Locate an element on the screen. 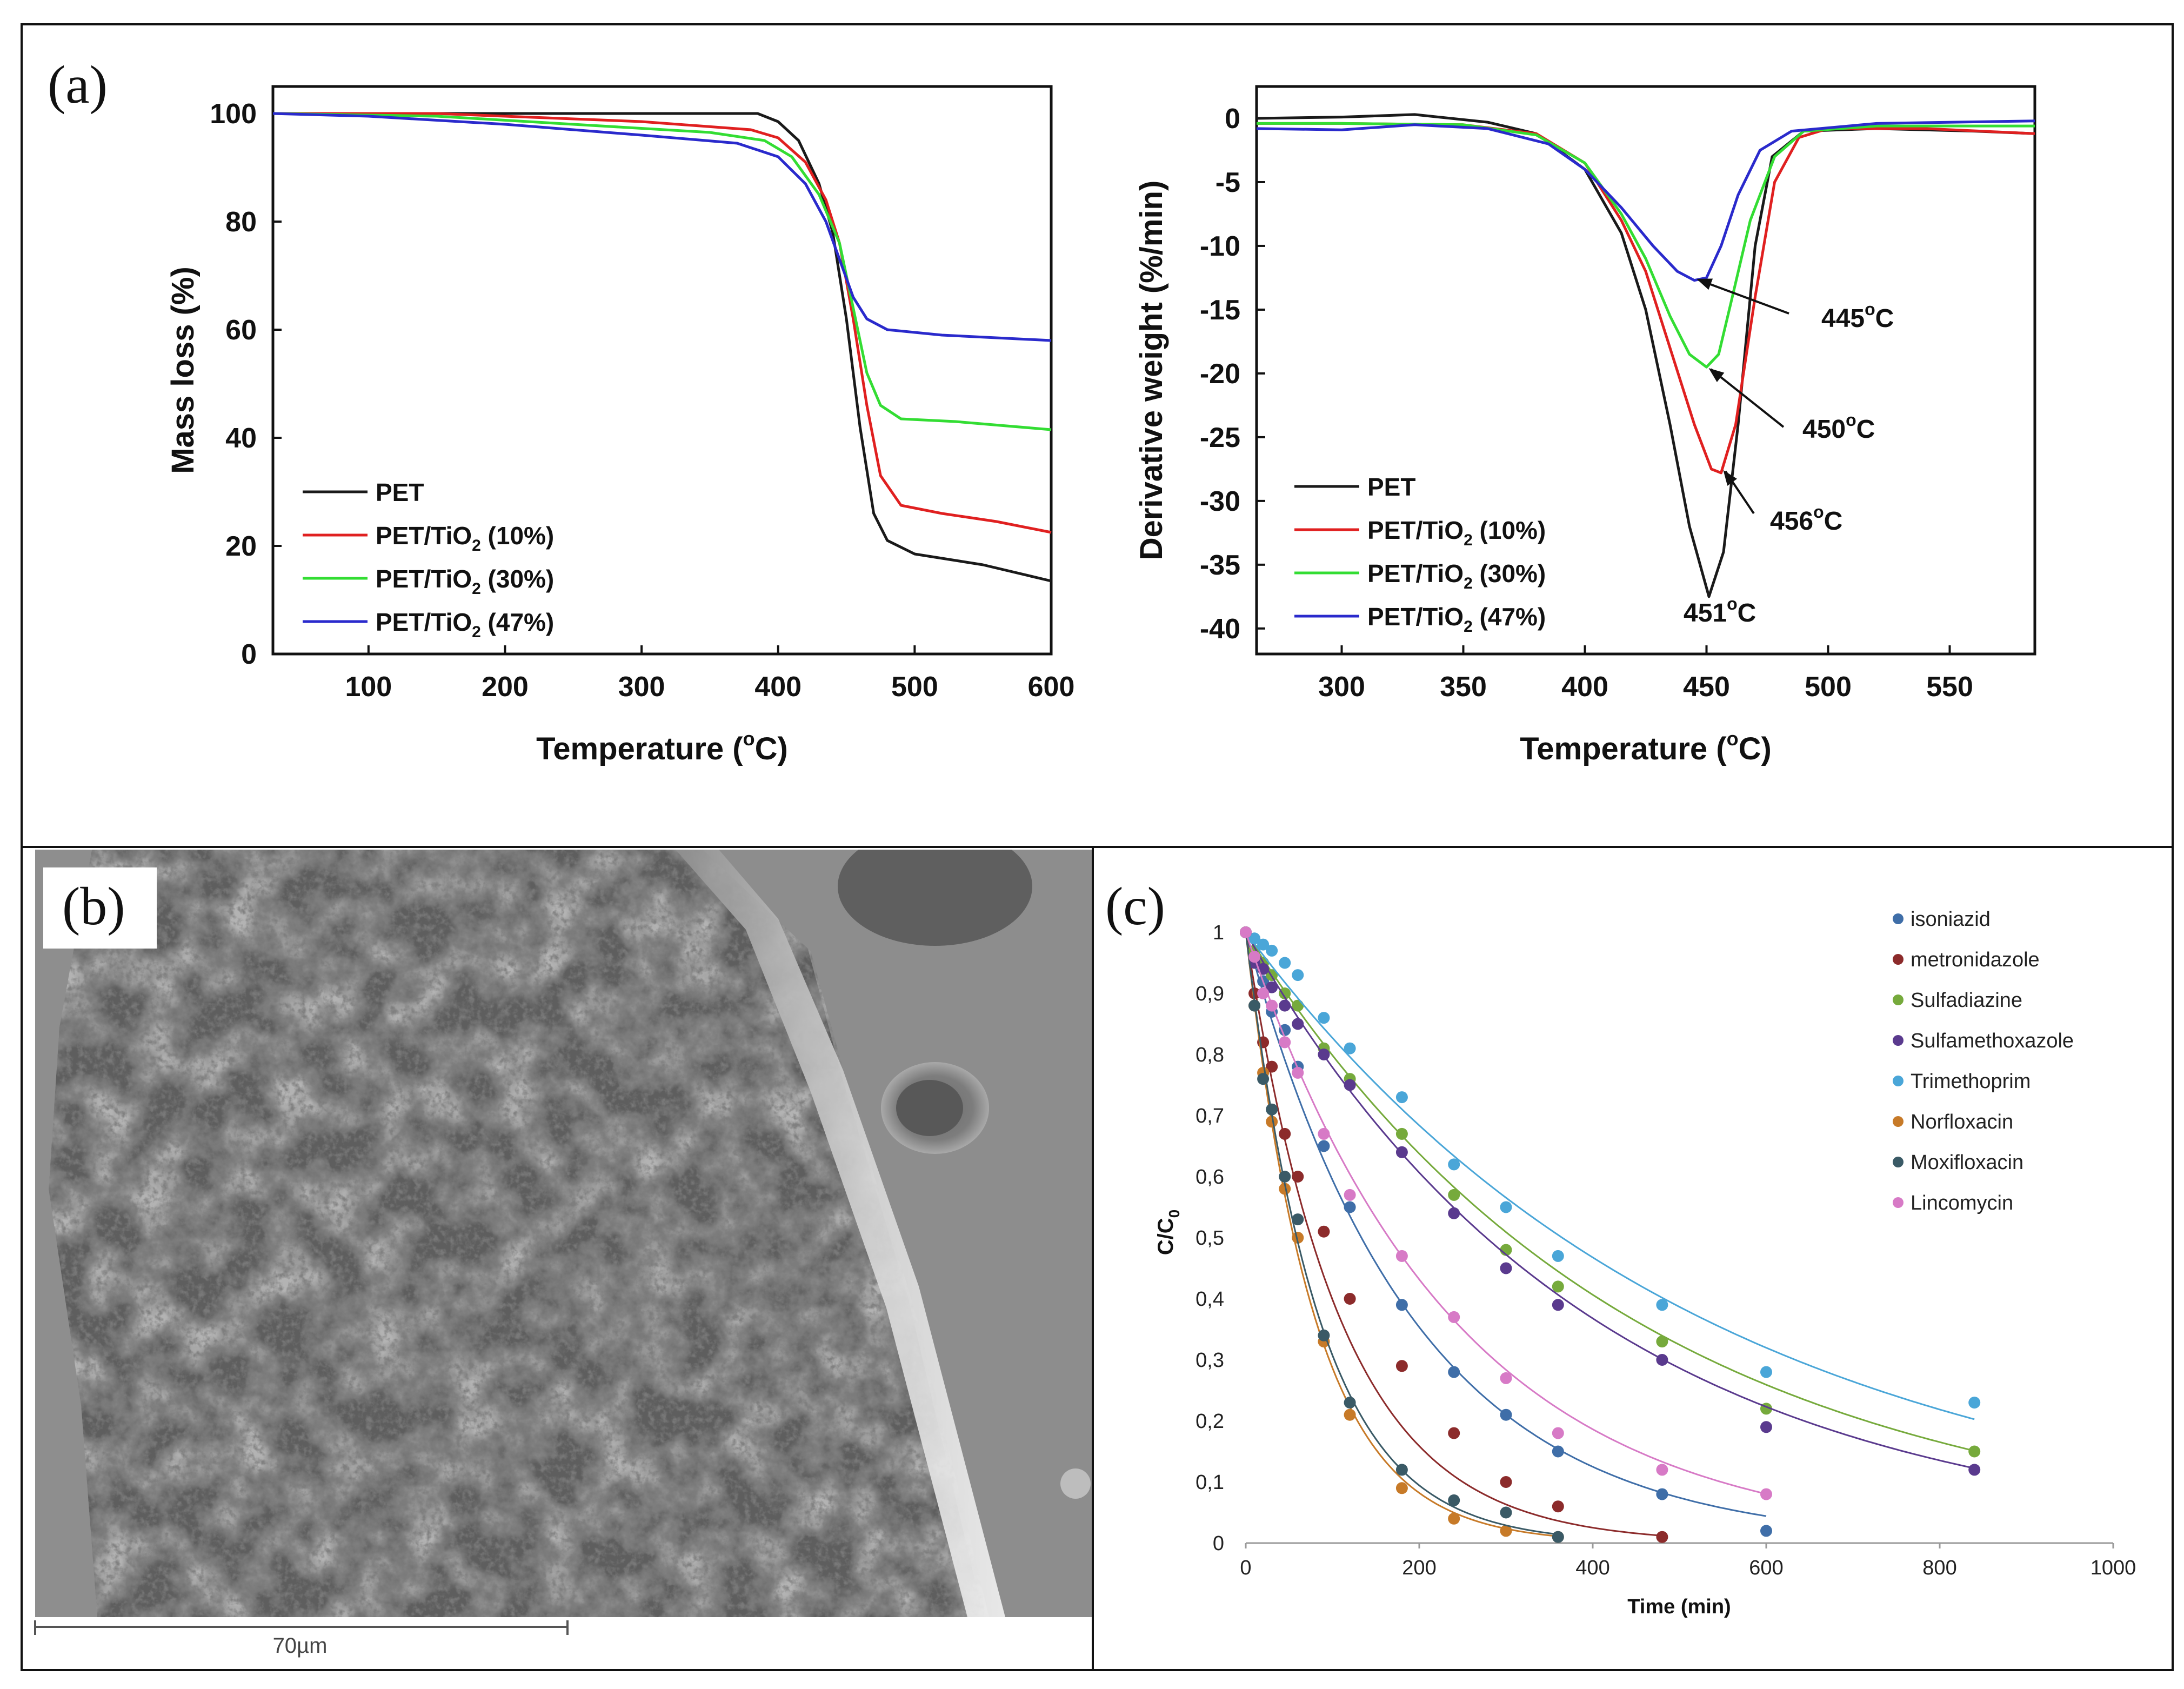  tga-x-axis-label: Temperature (oC) is located at coordinates (662, 746).